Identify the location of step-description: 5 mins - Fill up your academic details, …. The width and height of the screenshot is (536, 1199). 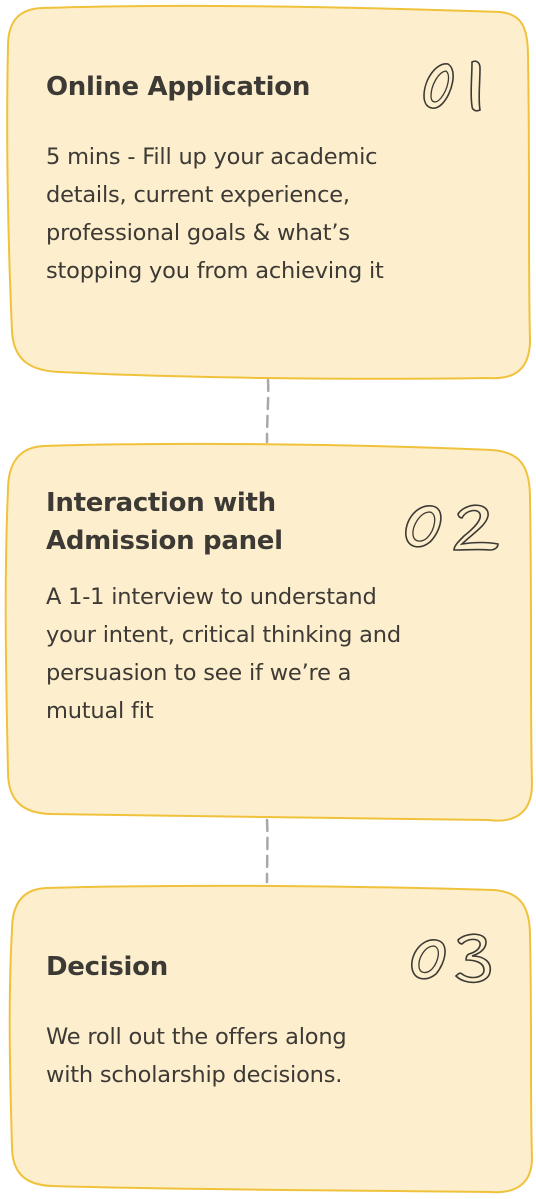
(215, 214).